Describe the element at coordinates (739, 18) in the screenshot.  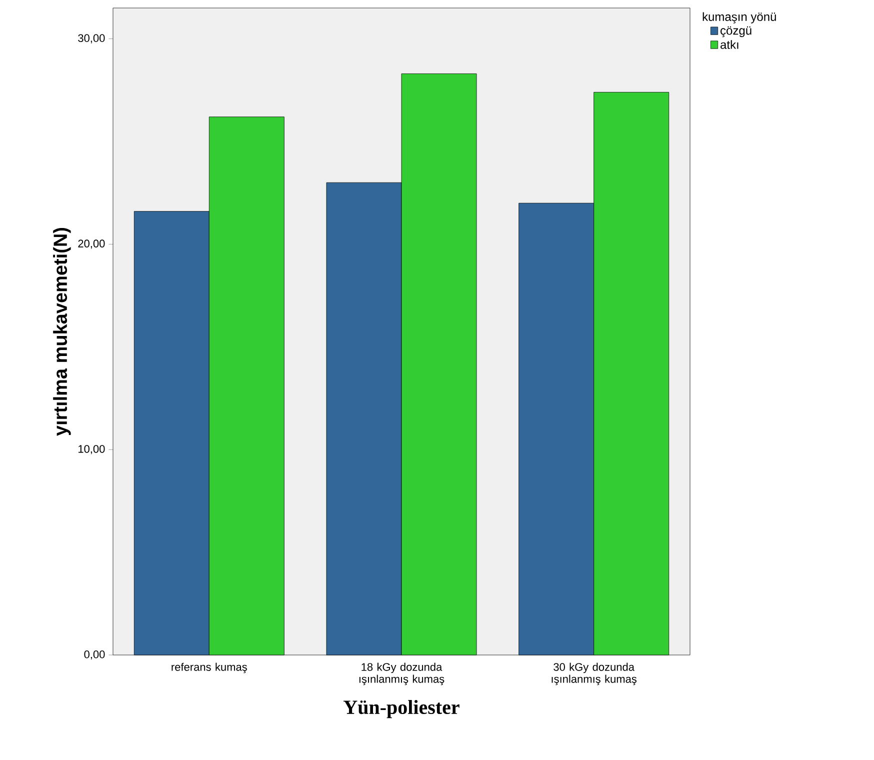
I see `legend-title: kumaşın yönü` at that location.